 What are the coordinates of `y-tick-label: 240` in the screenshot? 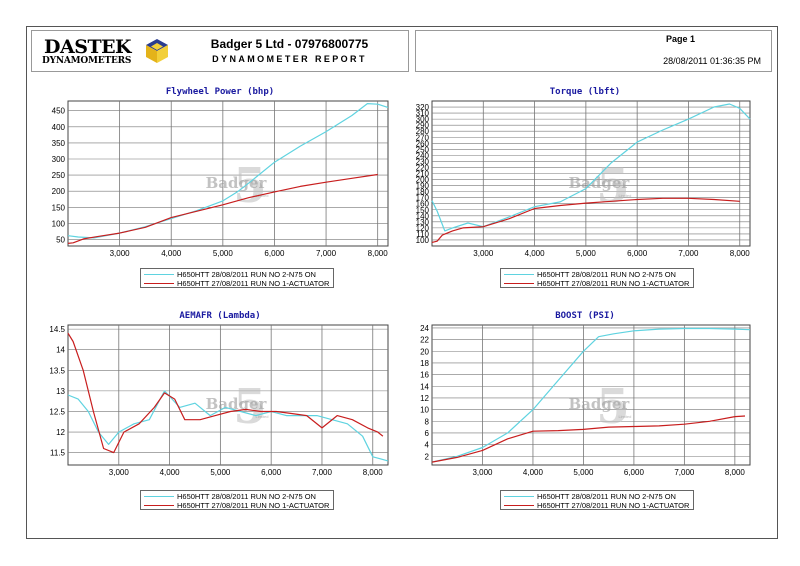 It's located at (423, 155).